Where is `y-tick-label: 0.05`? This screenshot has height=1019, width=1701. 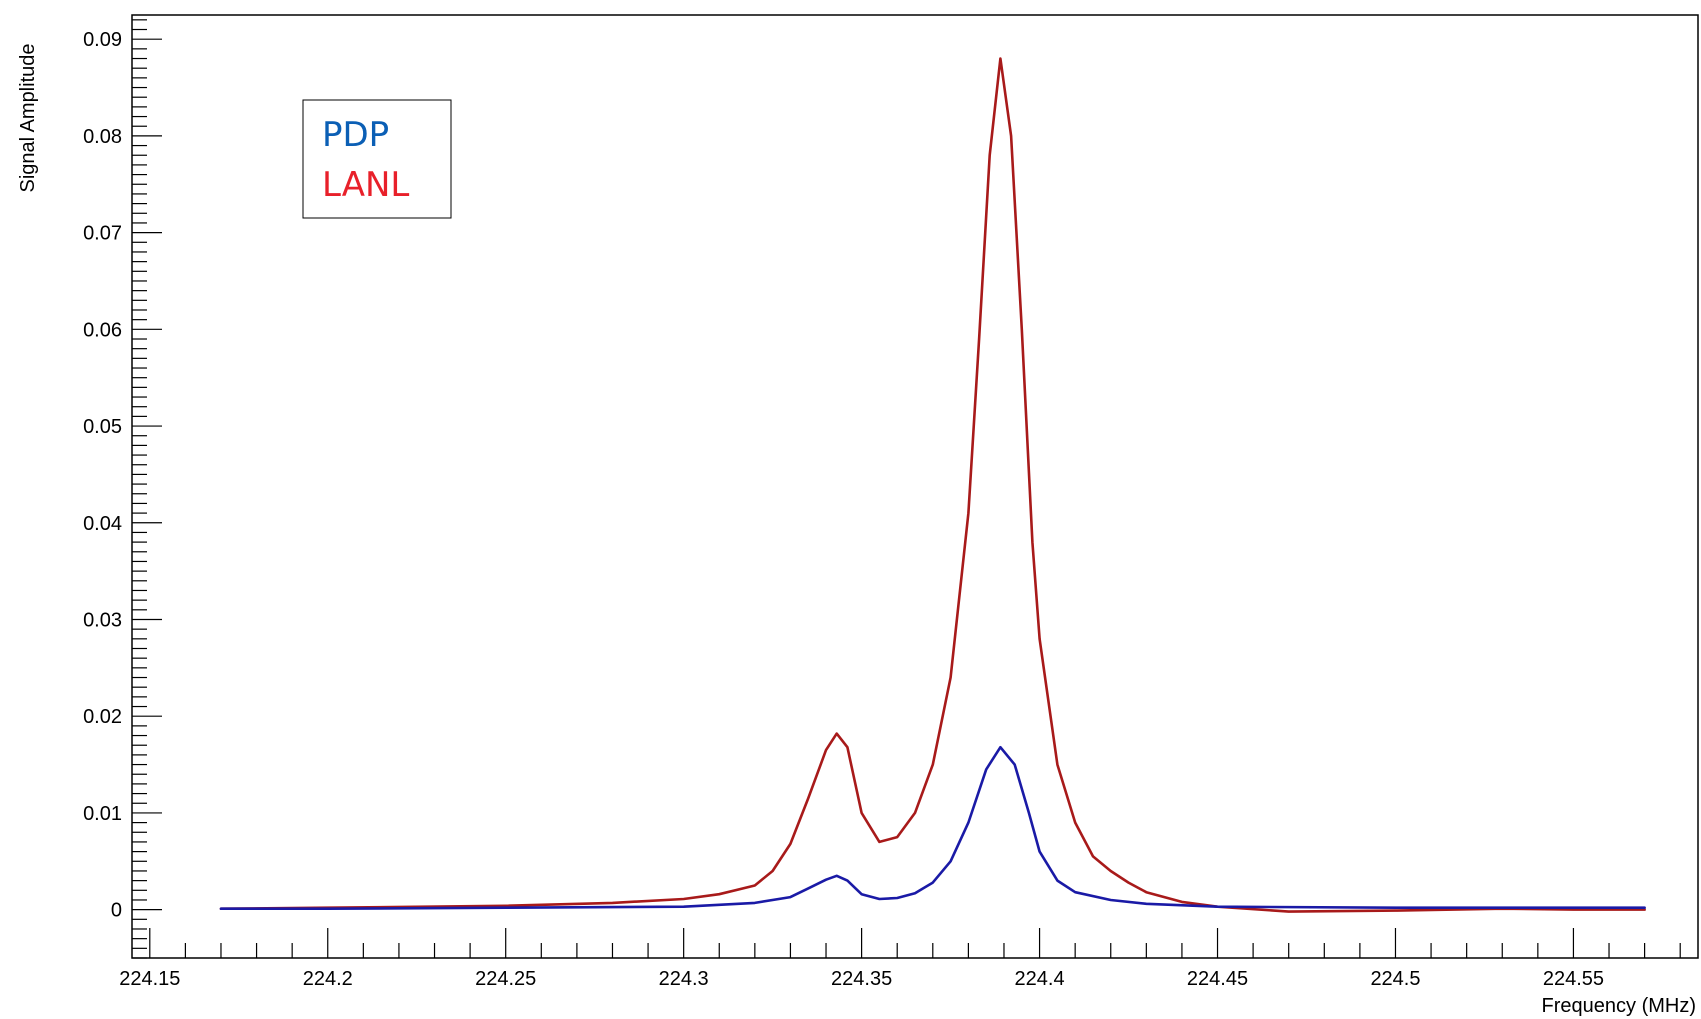 y-tick-label: 0.05 is located at coordinates (102, 427).